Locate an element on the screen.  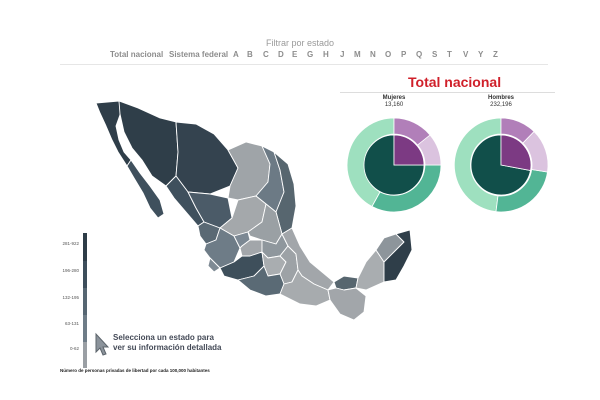
men-donut-chart is located at coordinates (501, 165).